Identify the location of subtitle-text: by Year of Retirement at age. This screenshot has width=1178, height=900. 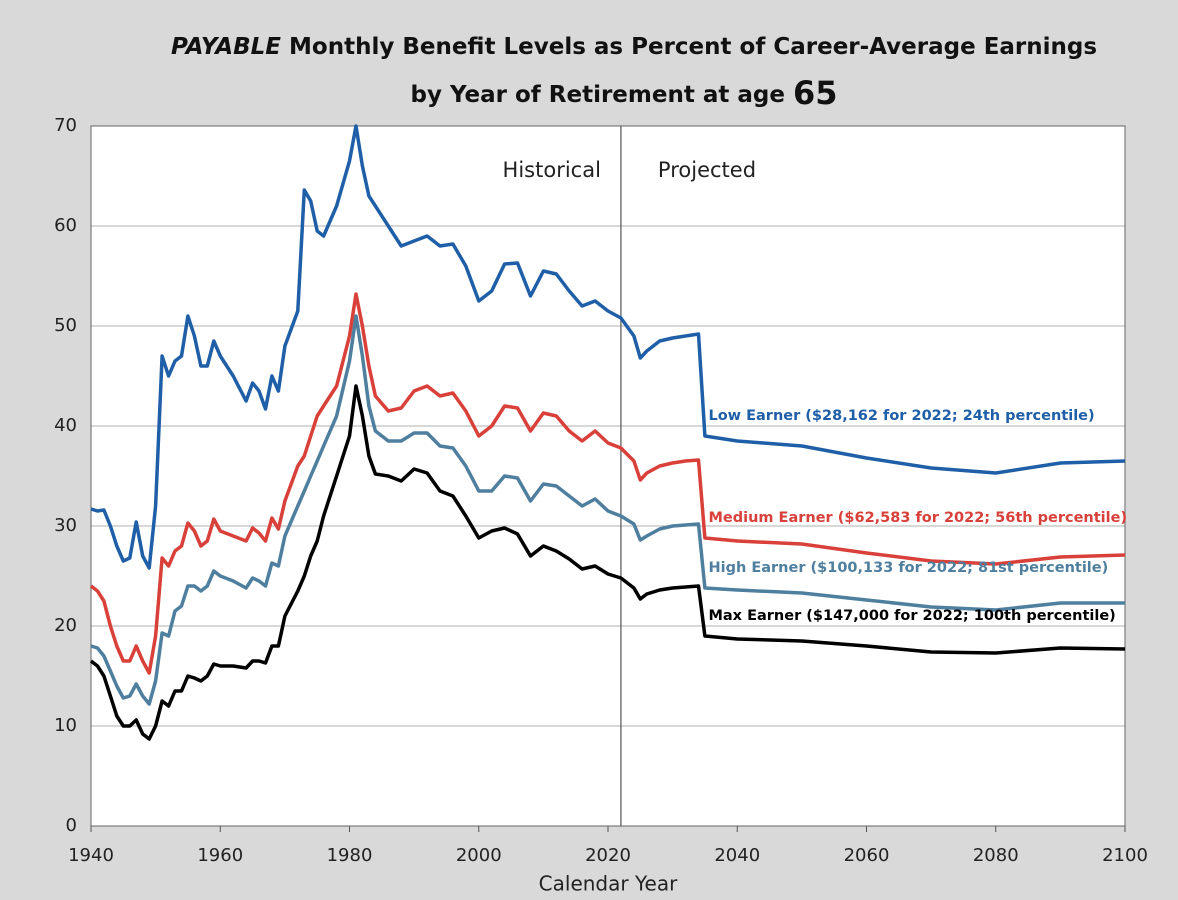
(597, 95).